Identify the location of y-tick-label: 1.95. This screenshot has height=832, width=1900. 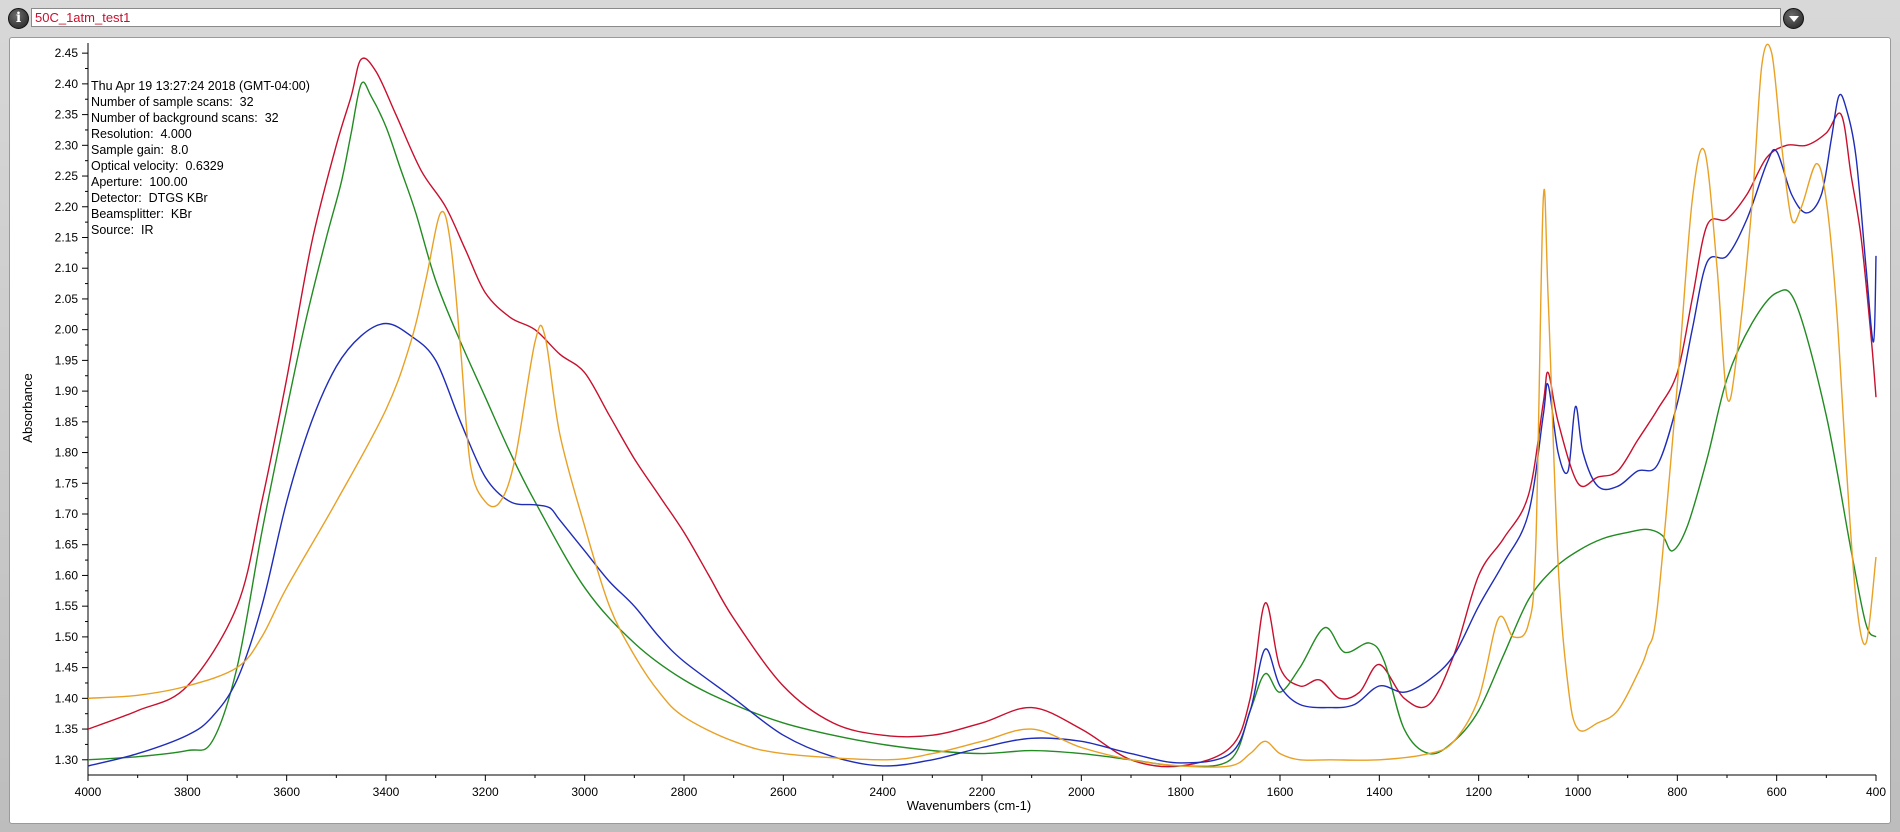
(67, 360).